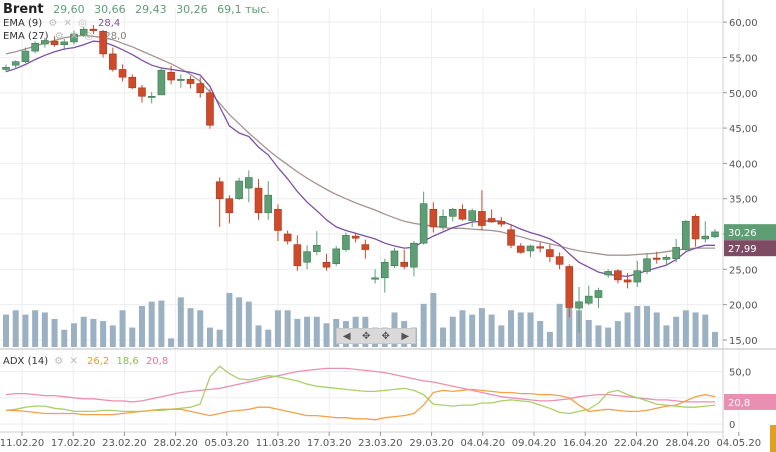  What do you see at coordinates (385, 336) in the screenshot?
I see `reset-button: ✥` at bounding box center [385, 336].